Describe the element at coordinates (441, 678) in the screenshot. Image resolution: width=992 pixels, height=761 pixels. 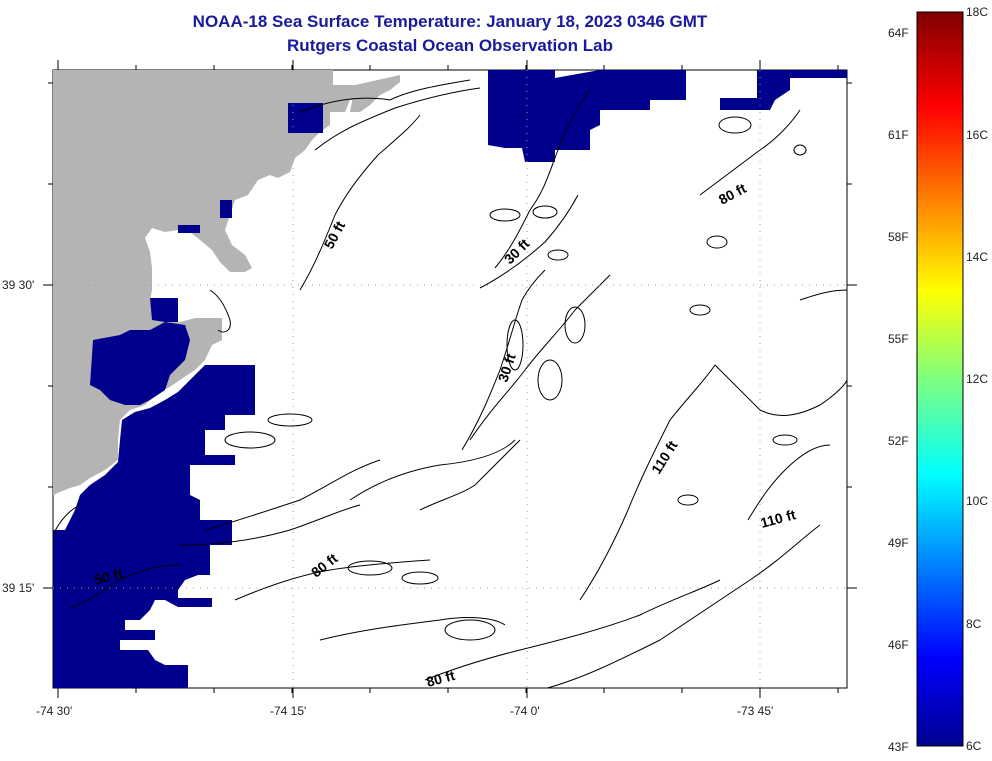
I see `contour-label: 80 ft` at that location.